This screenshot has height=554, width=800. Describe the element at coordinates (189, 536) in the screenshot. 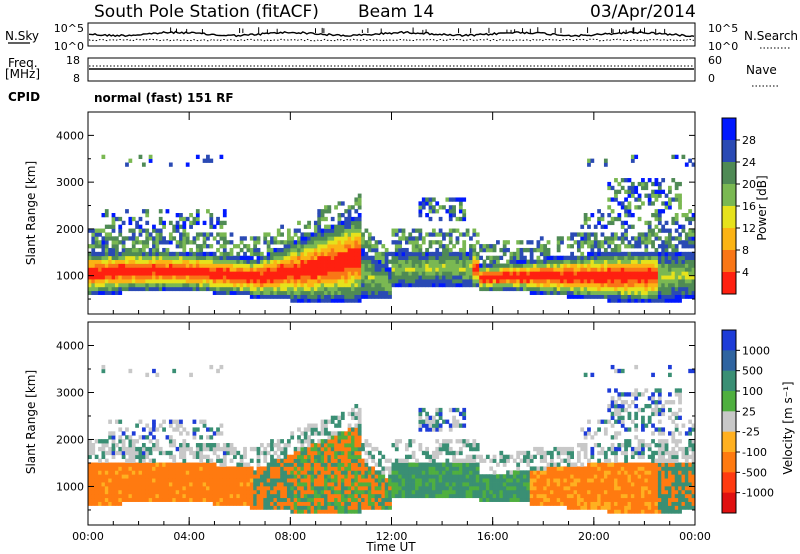

I see `x-tick-label: 04:00` at that location.